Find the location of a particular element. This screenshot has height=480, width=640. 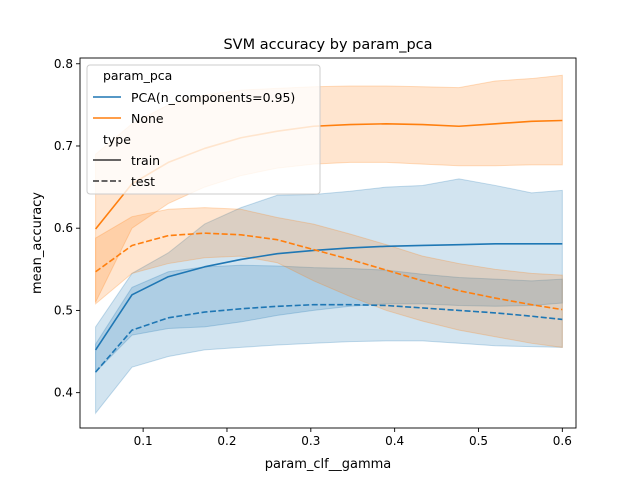

y-tick-label-4: 0.8 is located at coordinates (63, 64).